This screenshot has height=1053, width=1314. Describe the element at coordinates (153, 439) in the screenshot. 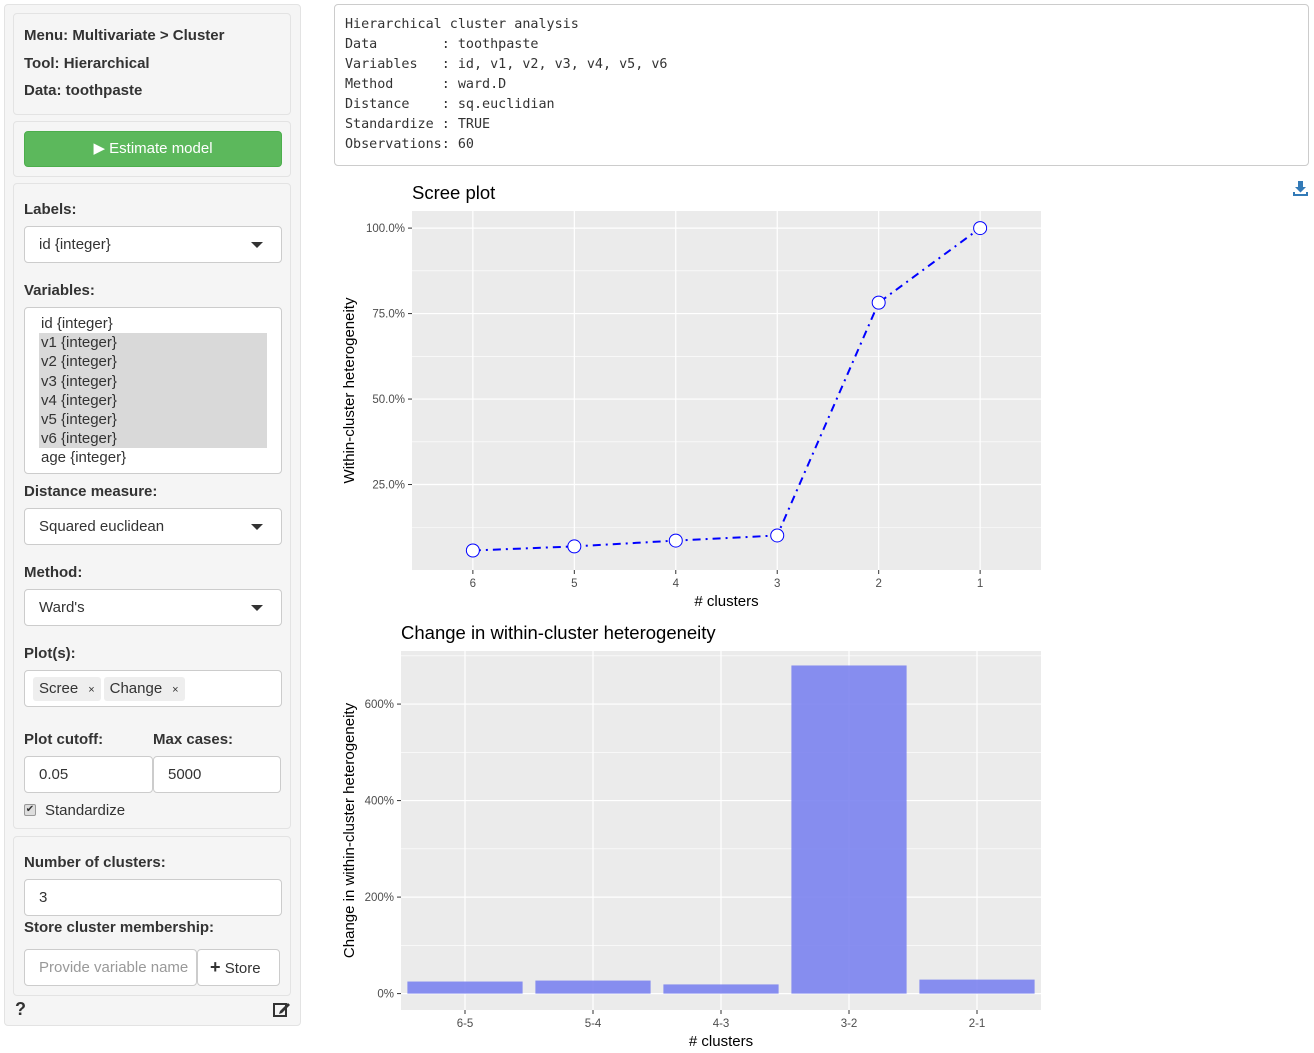

I see `variable-option: v6 {integer}` at that location.